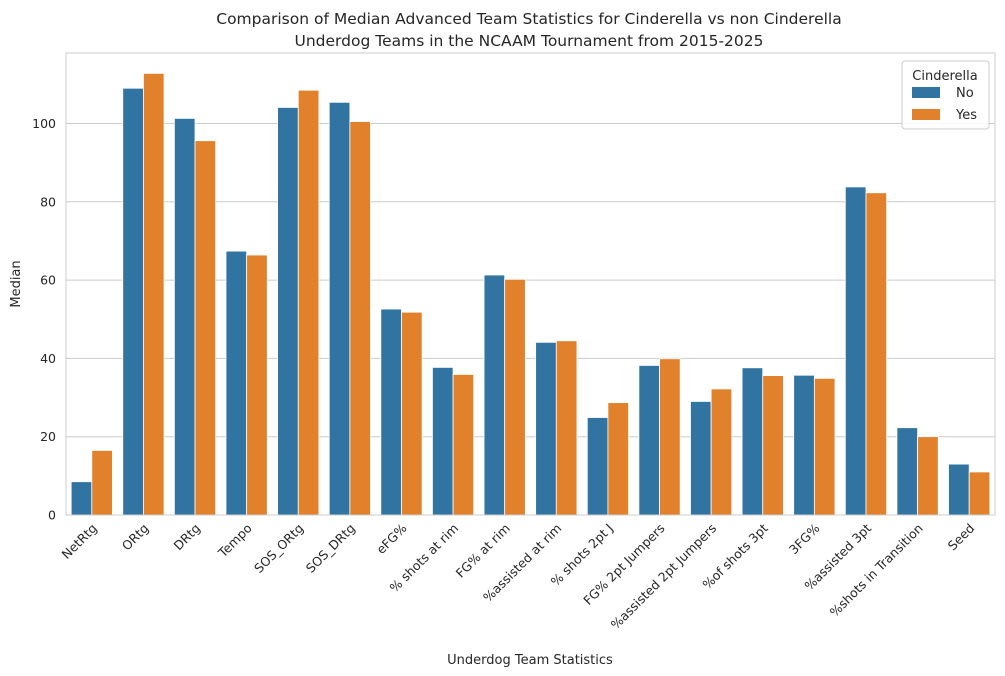 The width and height of the screenshot is (1005, 676). Describe the element at coordinates (79, 541) in the screenshot. I see `x-tick-label: NetRtg` at that location.